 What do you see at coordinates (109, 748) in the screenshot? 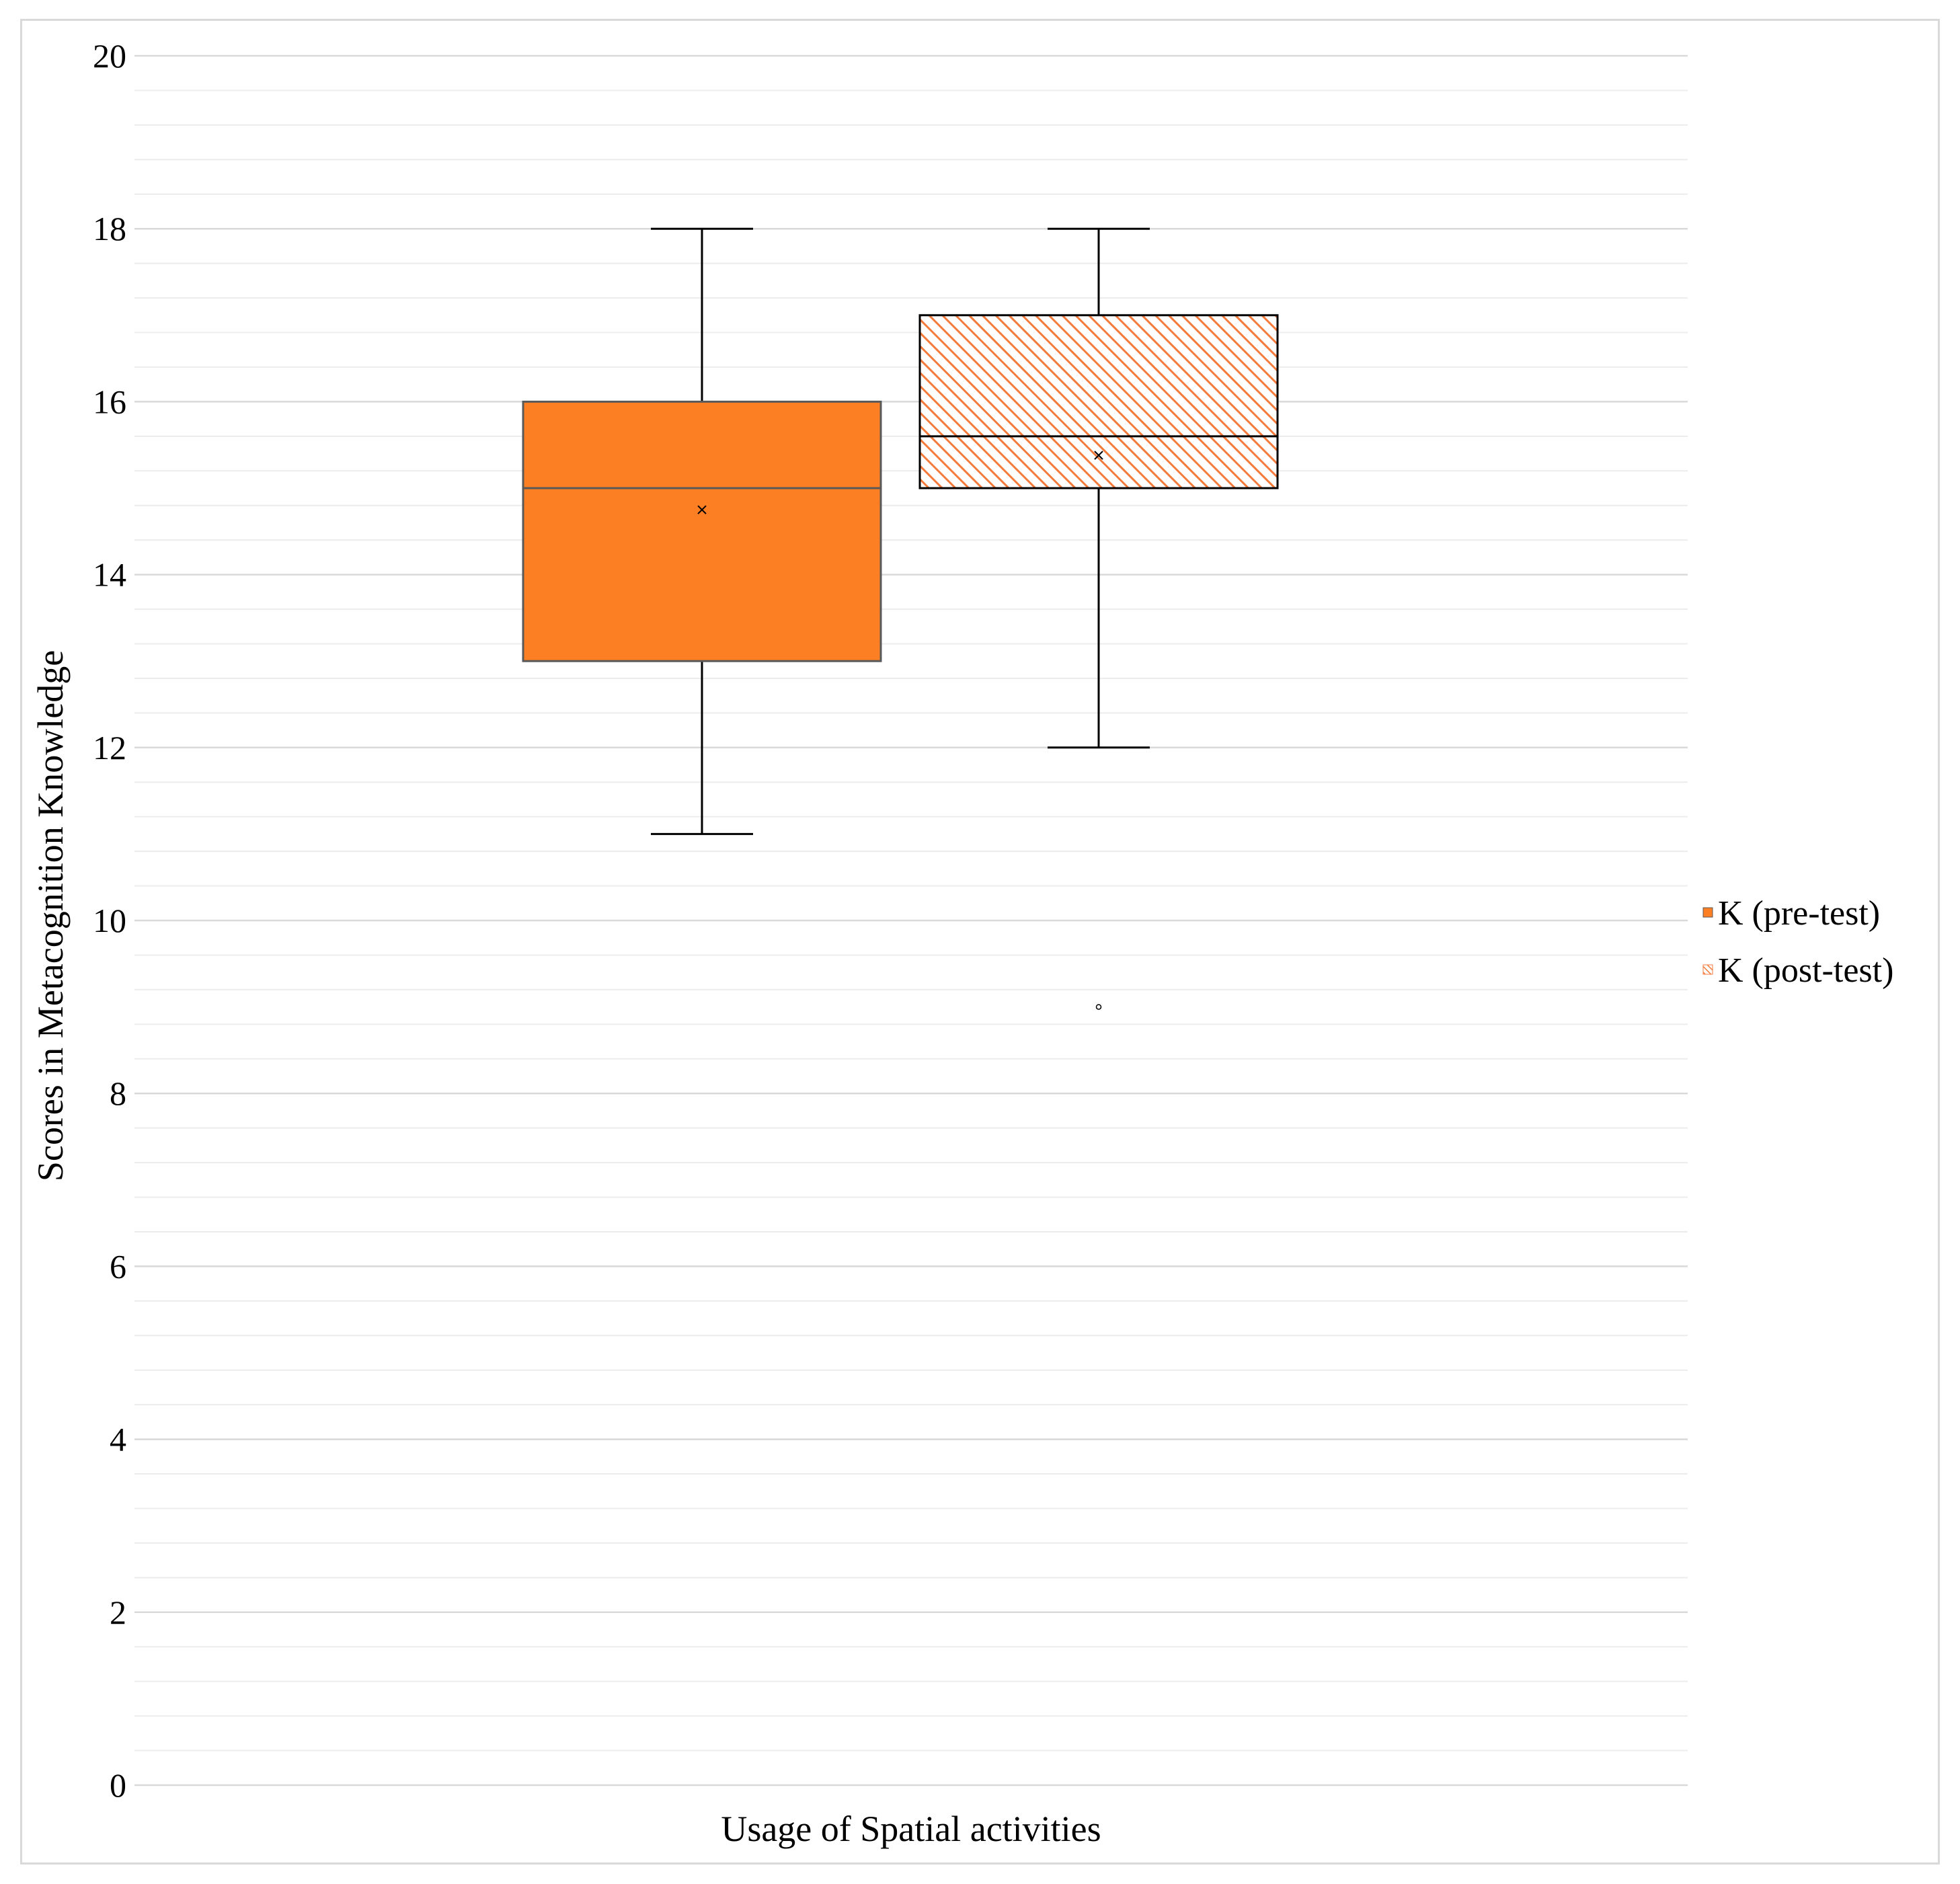
I see `y-tick-label: 12` at bounding box center [109, 748].